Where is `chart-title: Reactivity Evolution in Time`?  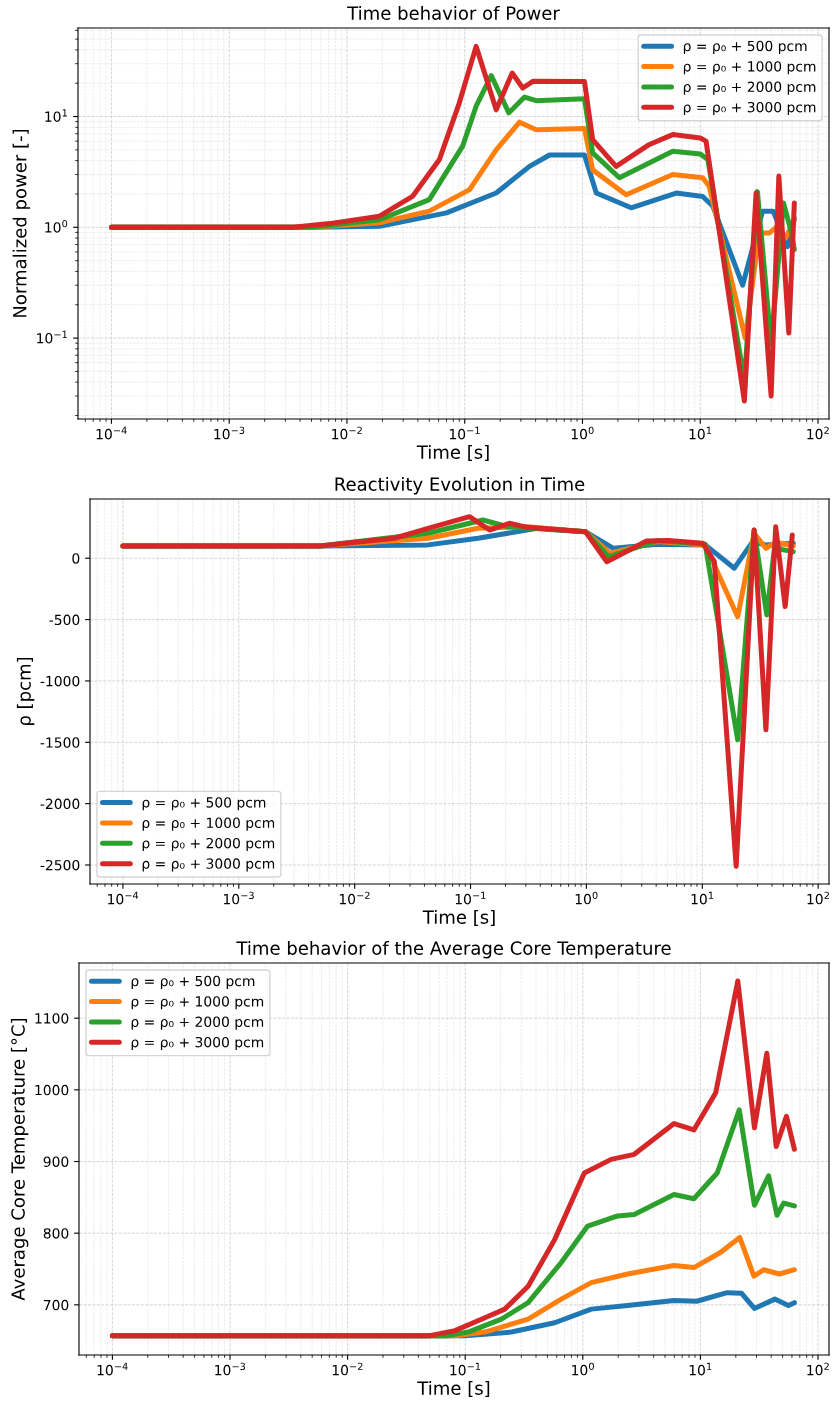 chart-title: Reactivity Evolution in Time is located at coordinates (460, 485).